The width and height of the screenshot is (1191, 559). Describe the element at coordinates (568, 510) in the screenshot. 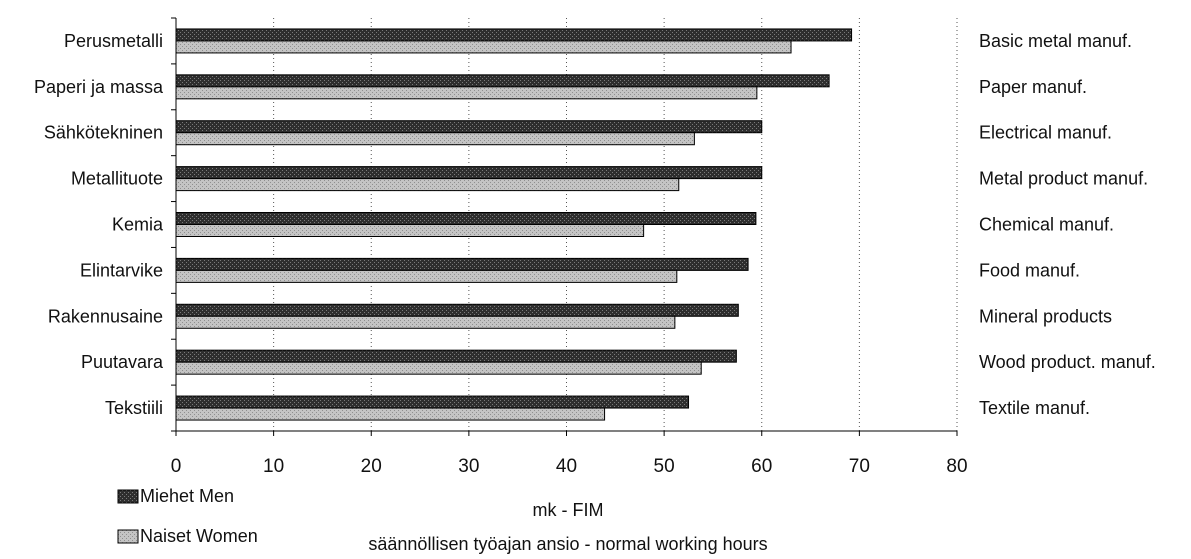

I see `x-axis-label: mk - FIM` at that location.